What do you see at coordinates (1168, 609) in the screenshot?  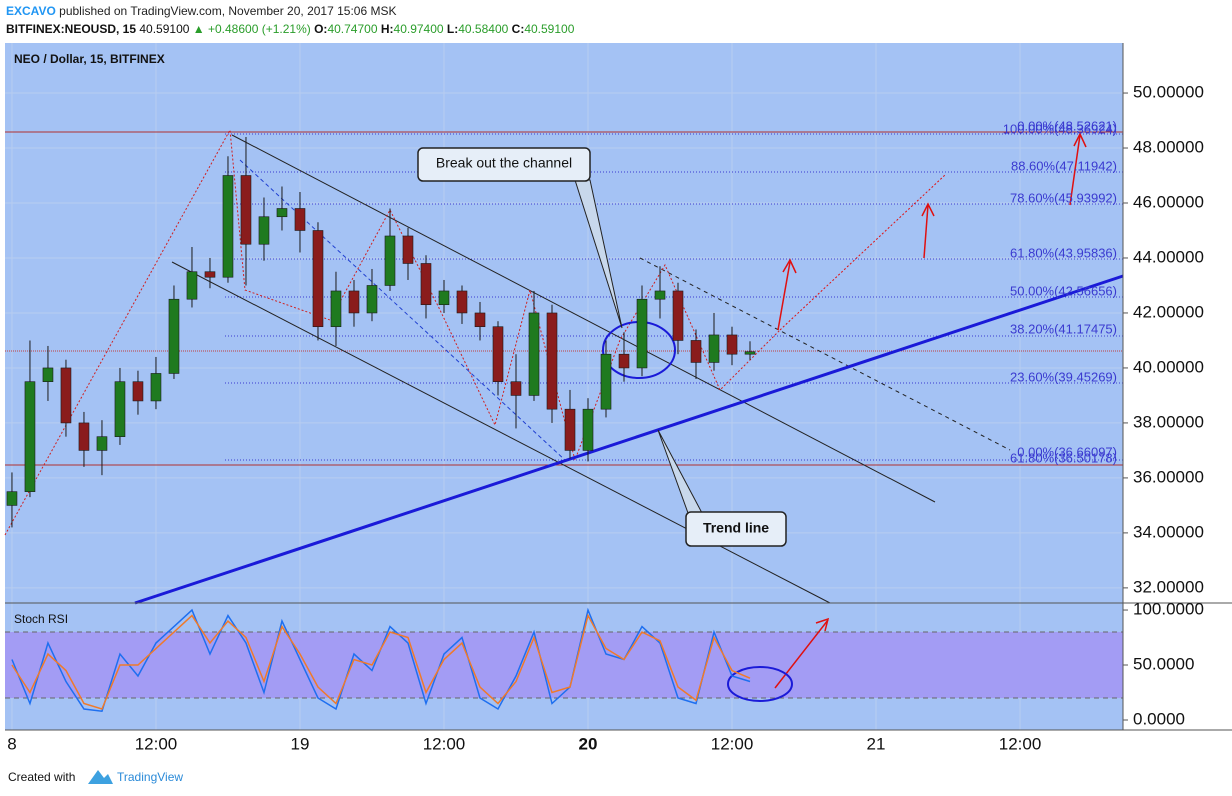 I see `y-tick-label: 100.0000` at bounding box center [1168, 609].